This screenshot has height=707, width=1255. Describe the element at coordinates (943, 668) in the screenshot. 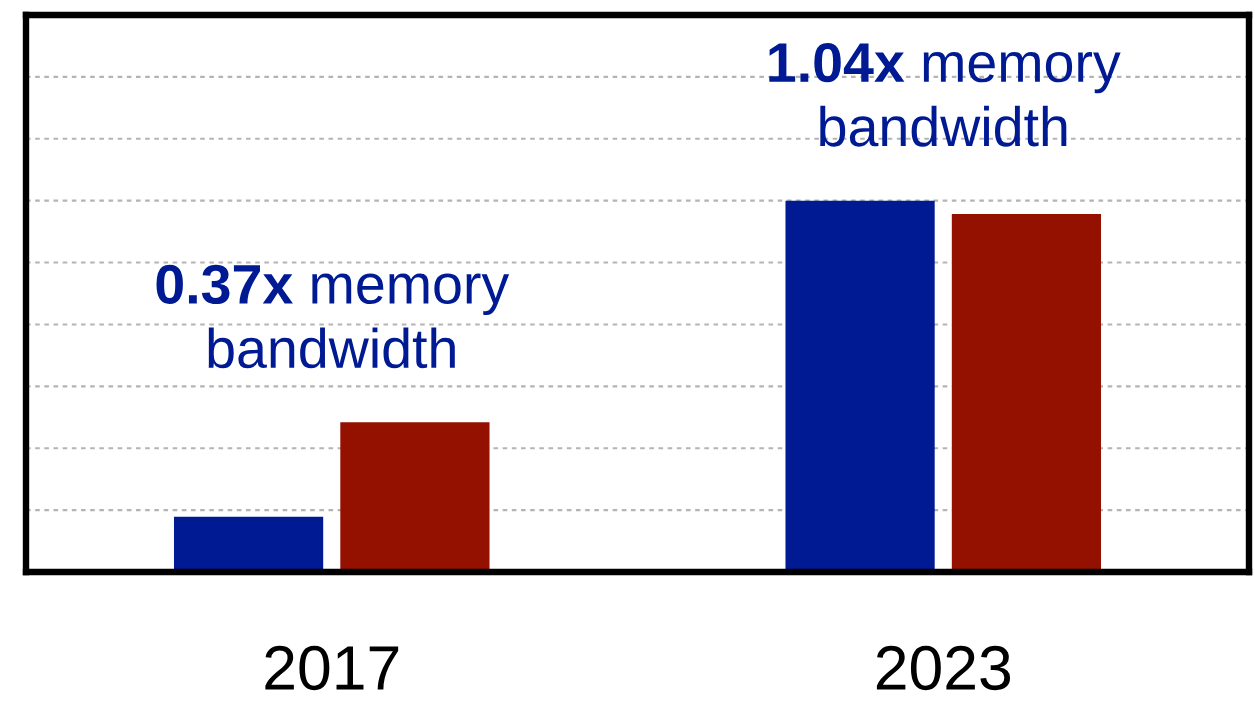

I see `x-tick-label: 2023` at that location.